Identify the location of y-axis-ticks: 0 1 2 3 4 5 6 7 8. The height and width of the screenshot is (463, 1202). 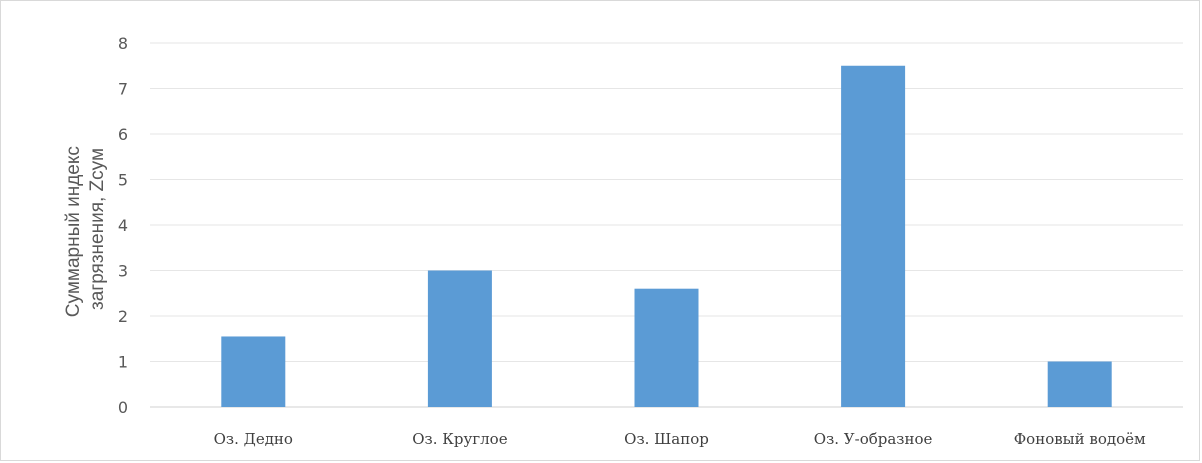
(123, 225).